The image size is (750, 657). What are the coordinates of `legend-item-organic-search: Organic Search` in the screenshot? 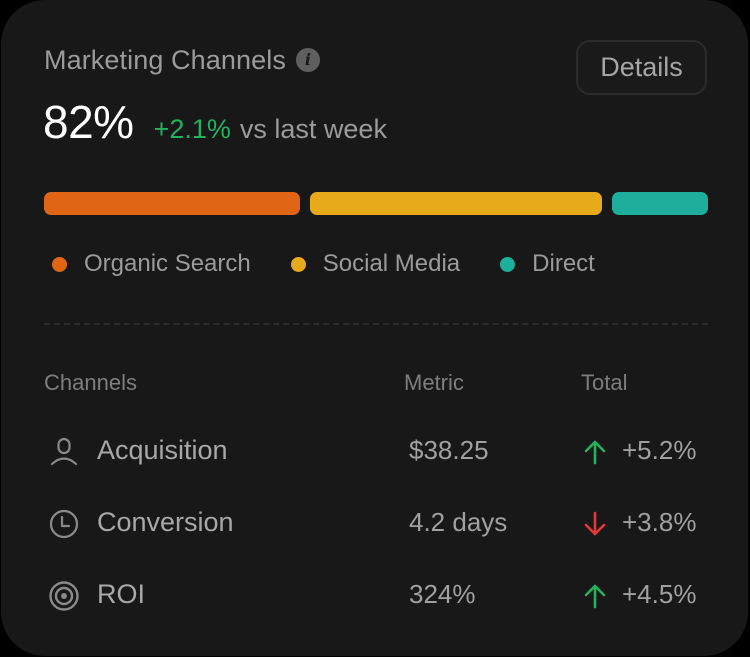 It's located at (151, 264).